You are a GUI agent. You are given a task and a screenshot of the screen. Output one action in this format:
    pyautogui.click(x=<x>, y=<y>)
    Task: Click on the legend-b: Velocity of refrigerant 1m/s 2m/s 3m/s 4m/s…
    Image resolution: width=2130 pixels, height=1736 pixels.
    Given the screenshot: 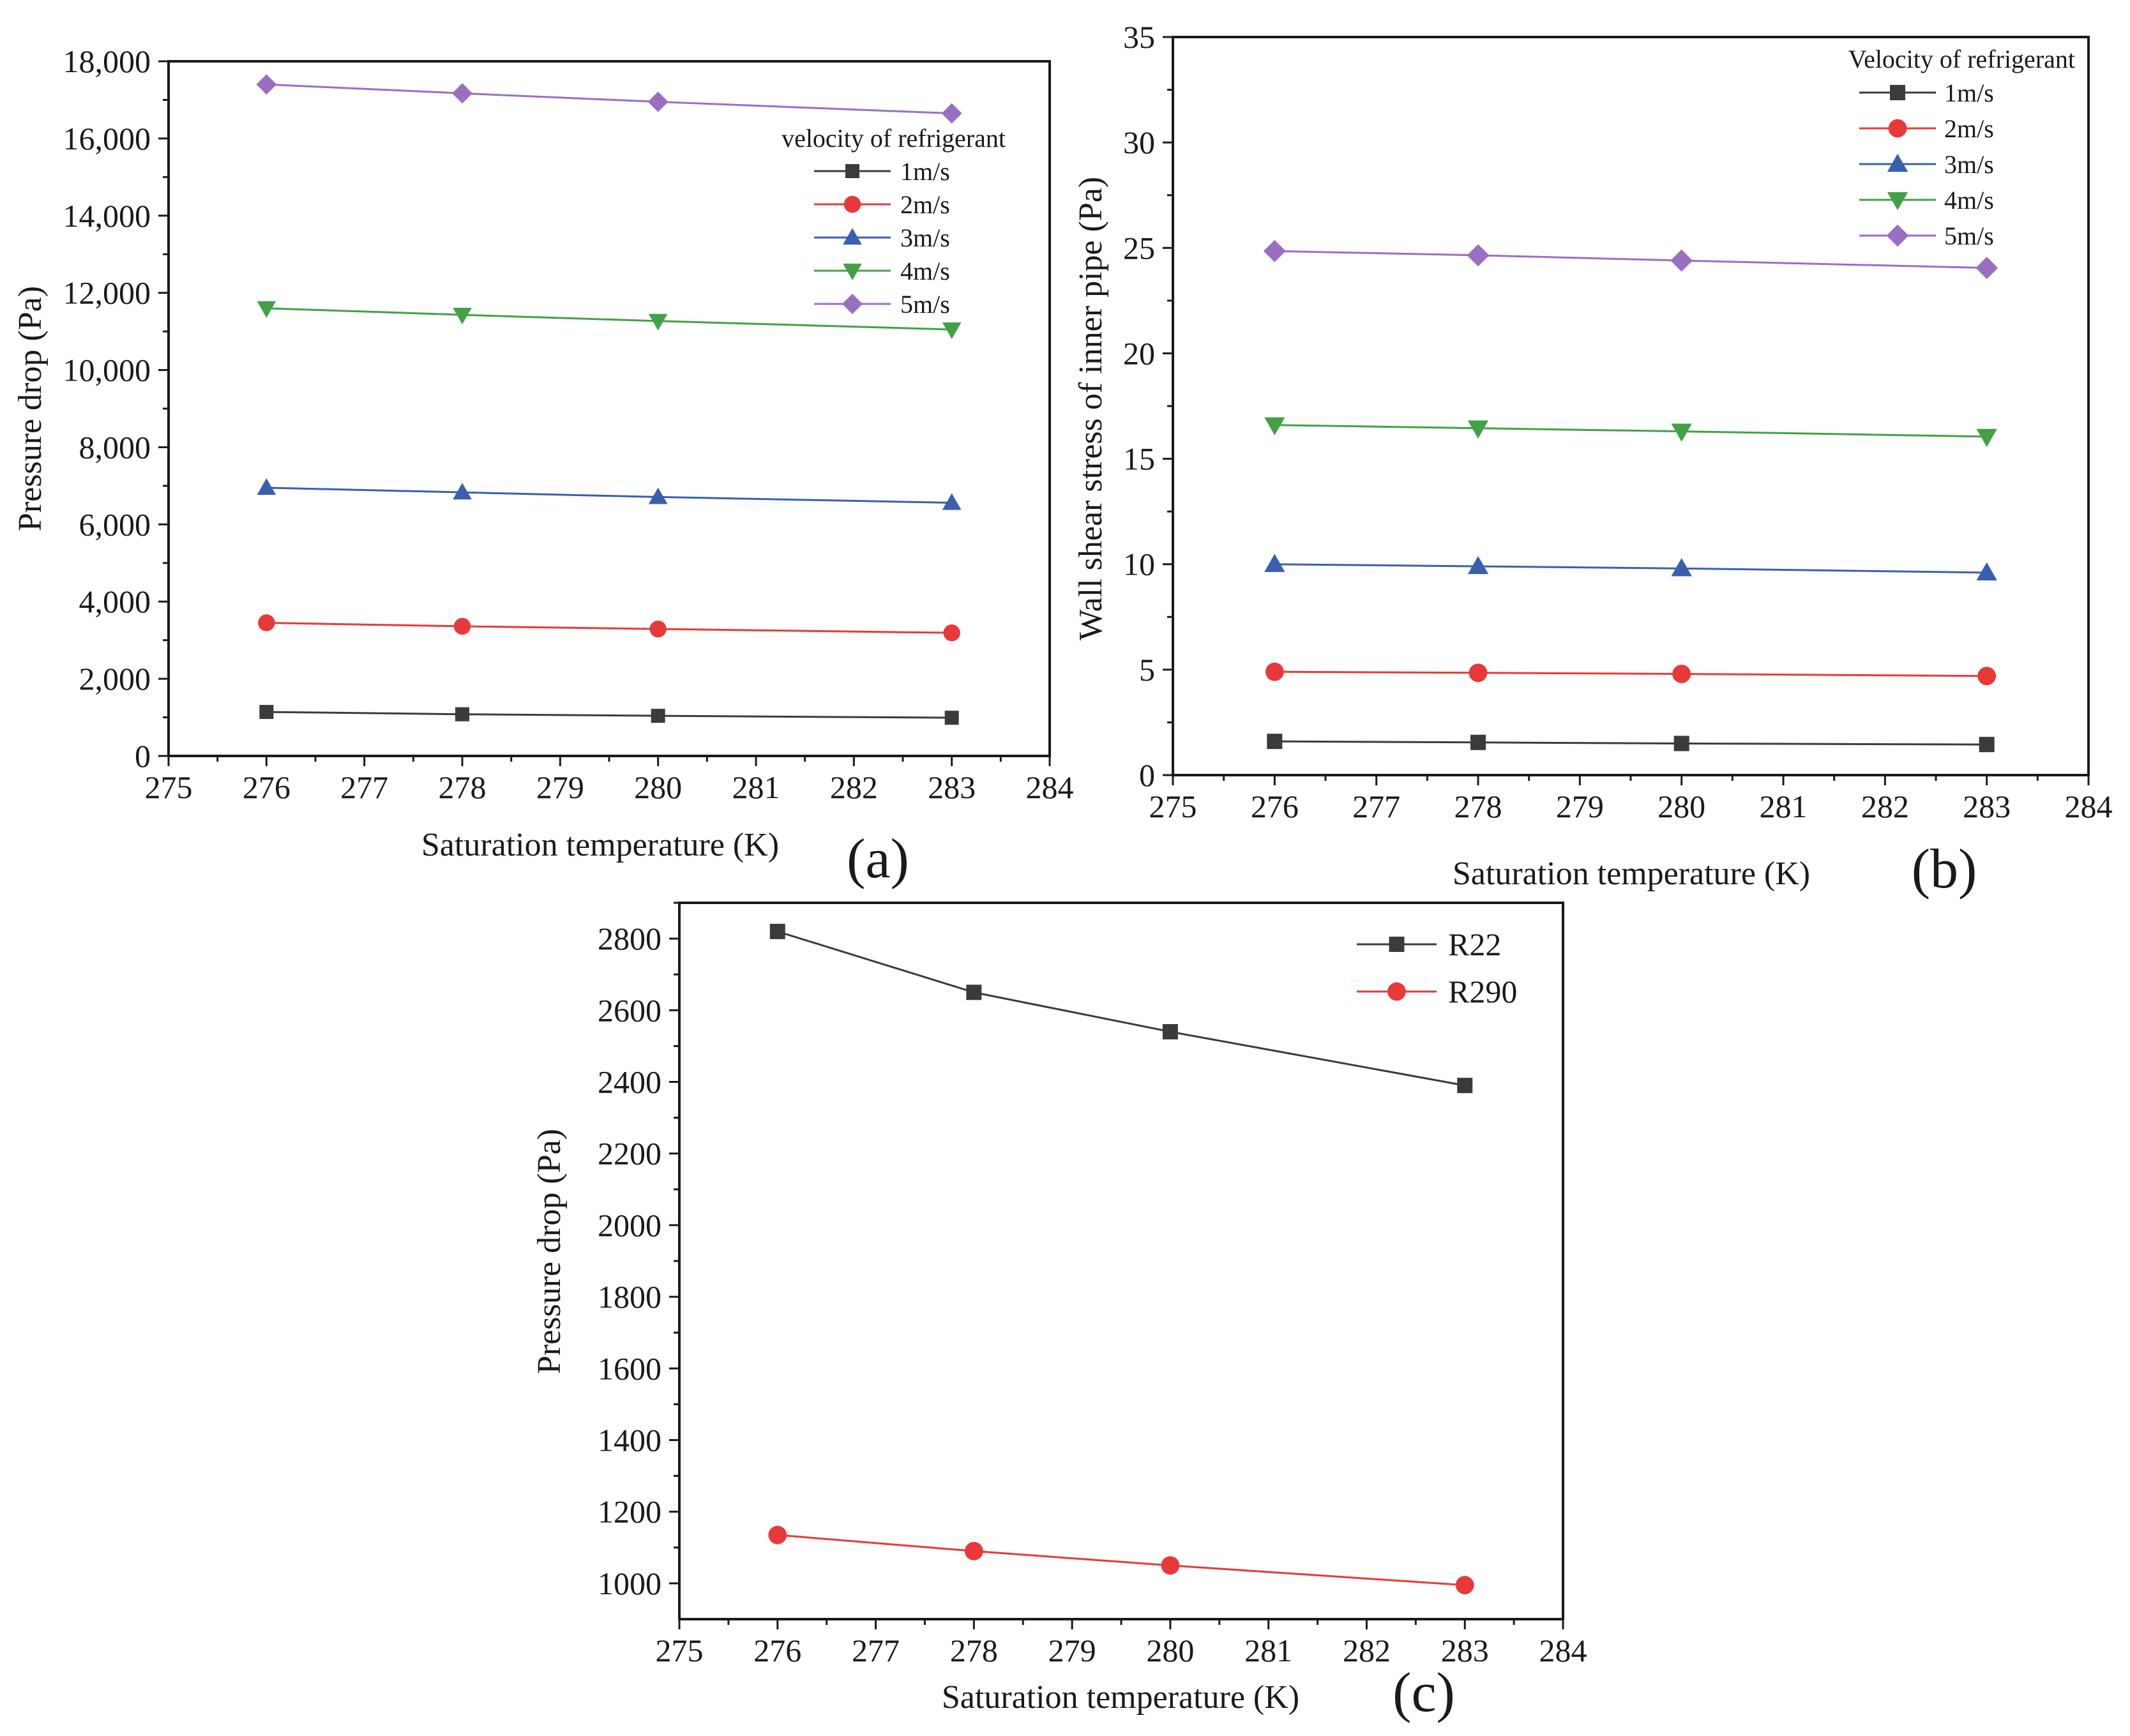 What is the action you would take?
    pyautogui.click(x=1961, y=147)
    